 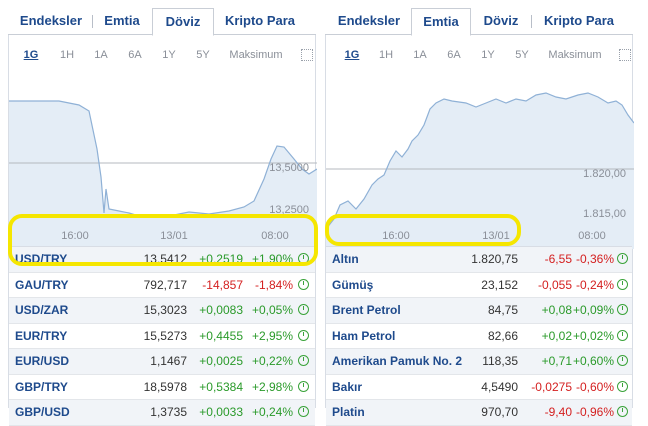 What do you see at coordinates (272, 386) in the screenshot?
I see `change-percent: +2,98%` at bounding box center [272, 386].